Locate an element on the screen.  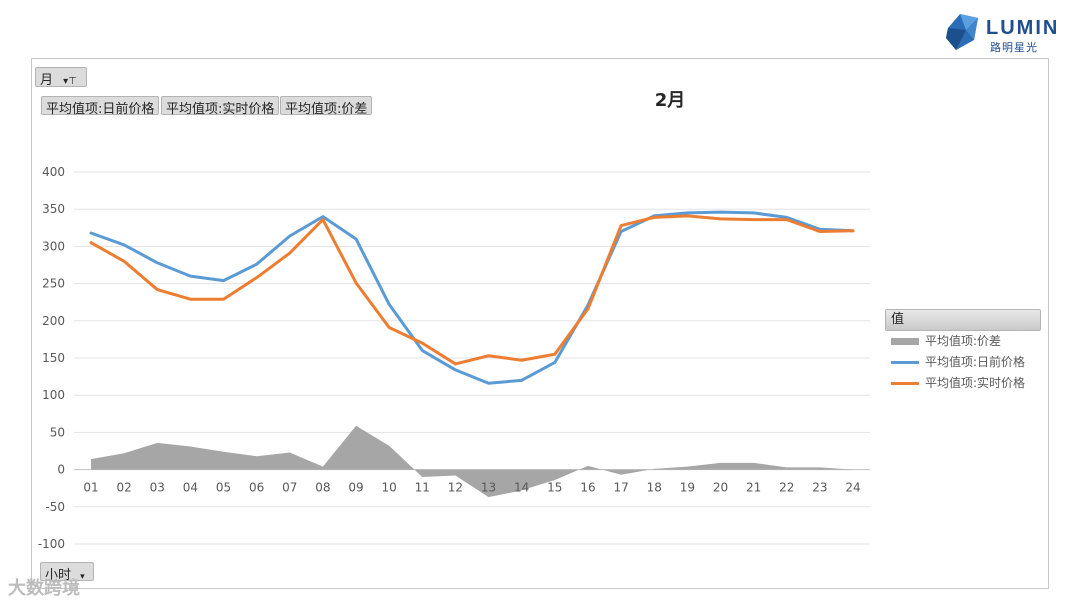
field-button-day-ahead: 平均值项:日前价格 is located at coordinates (100, 106).